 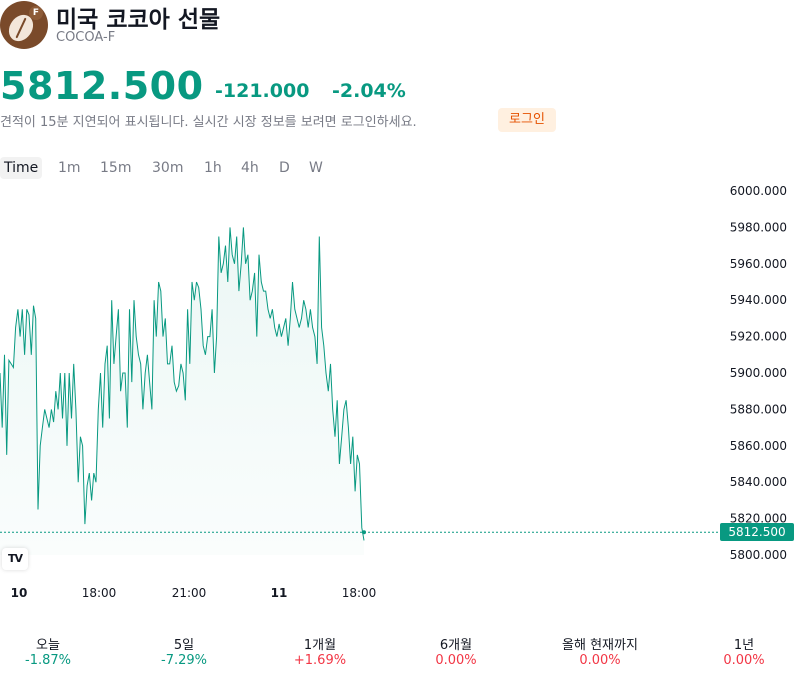 What do you see at coordinates (758, 337) in the screenshot?
I see `y-tick-label: 5920.000` at bounding box center [758, 337].